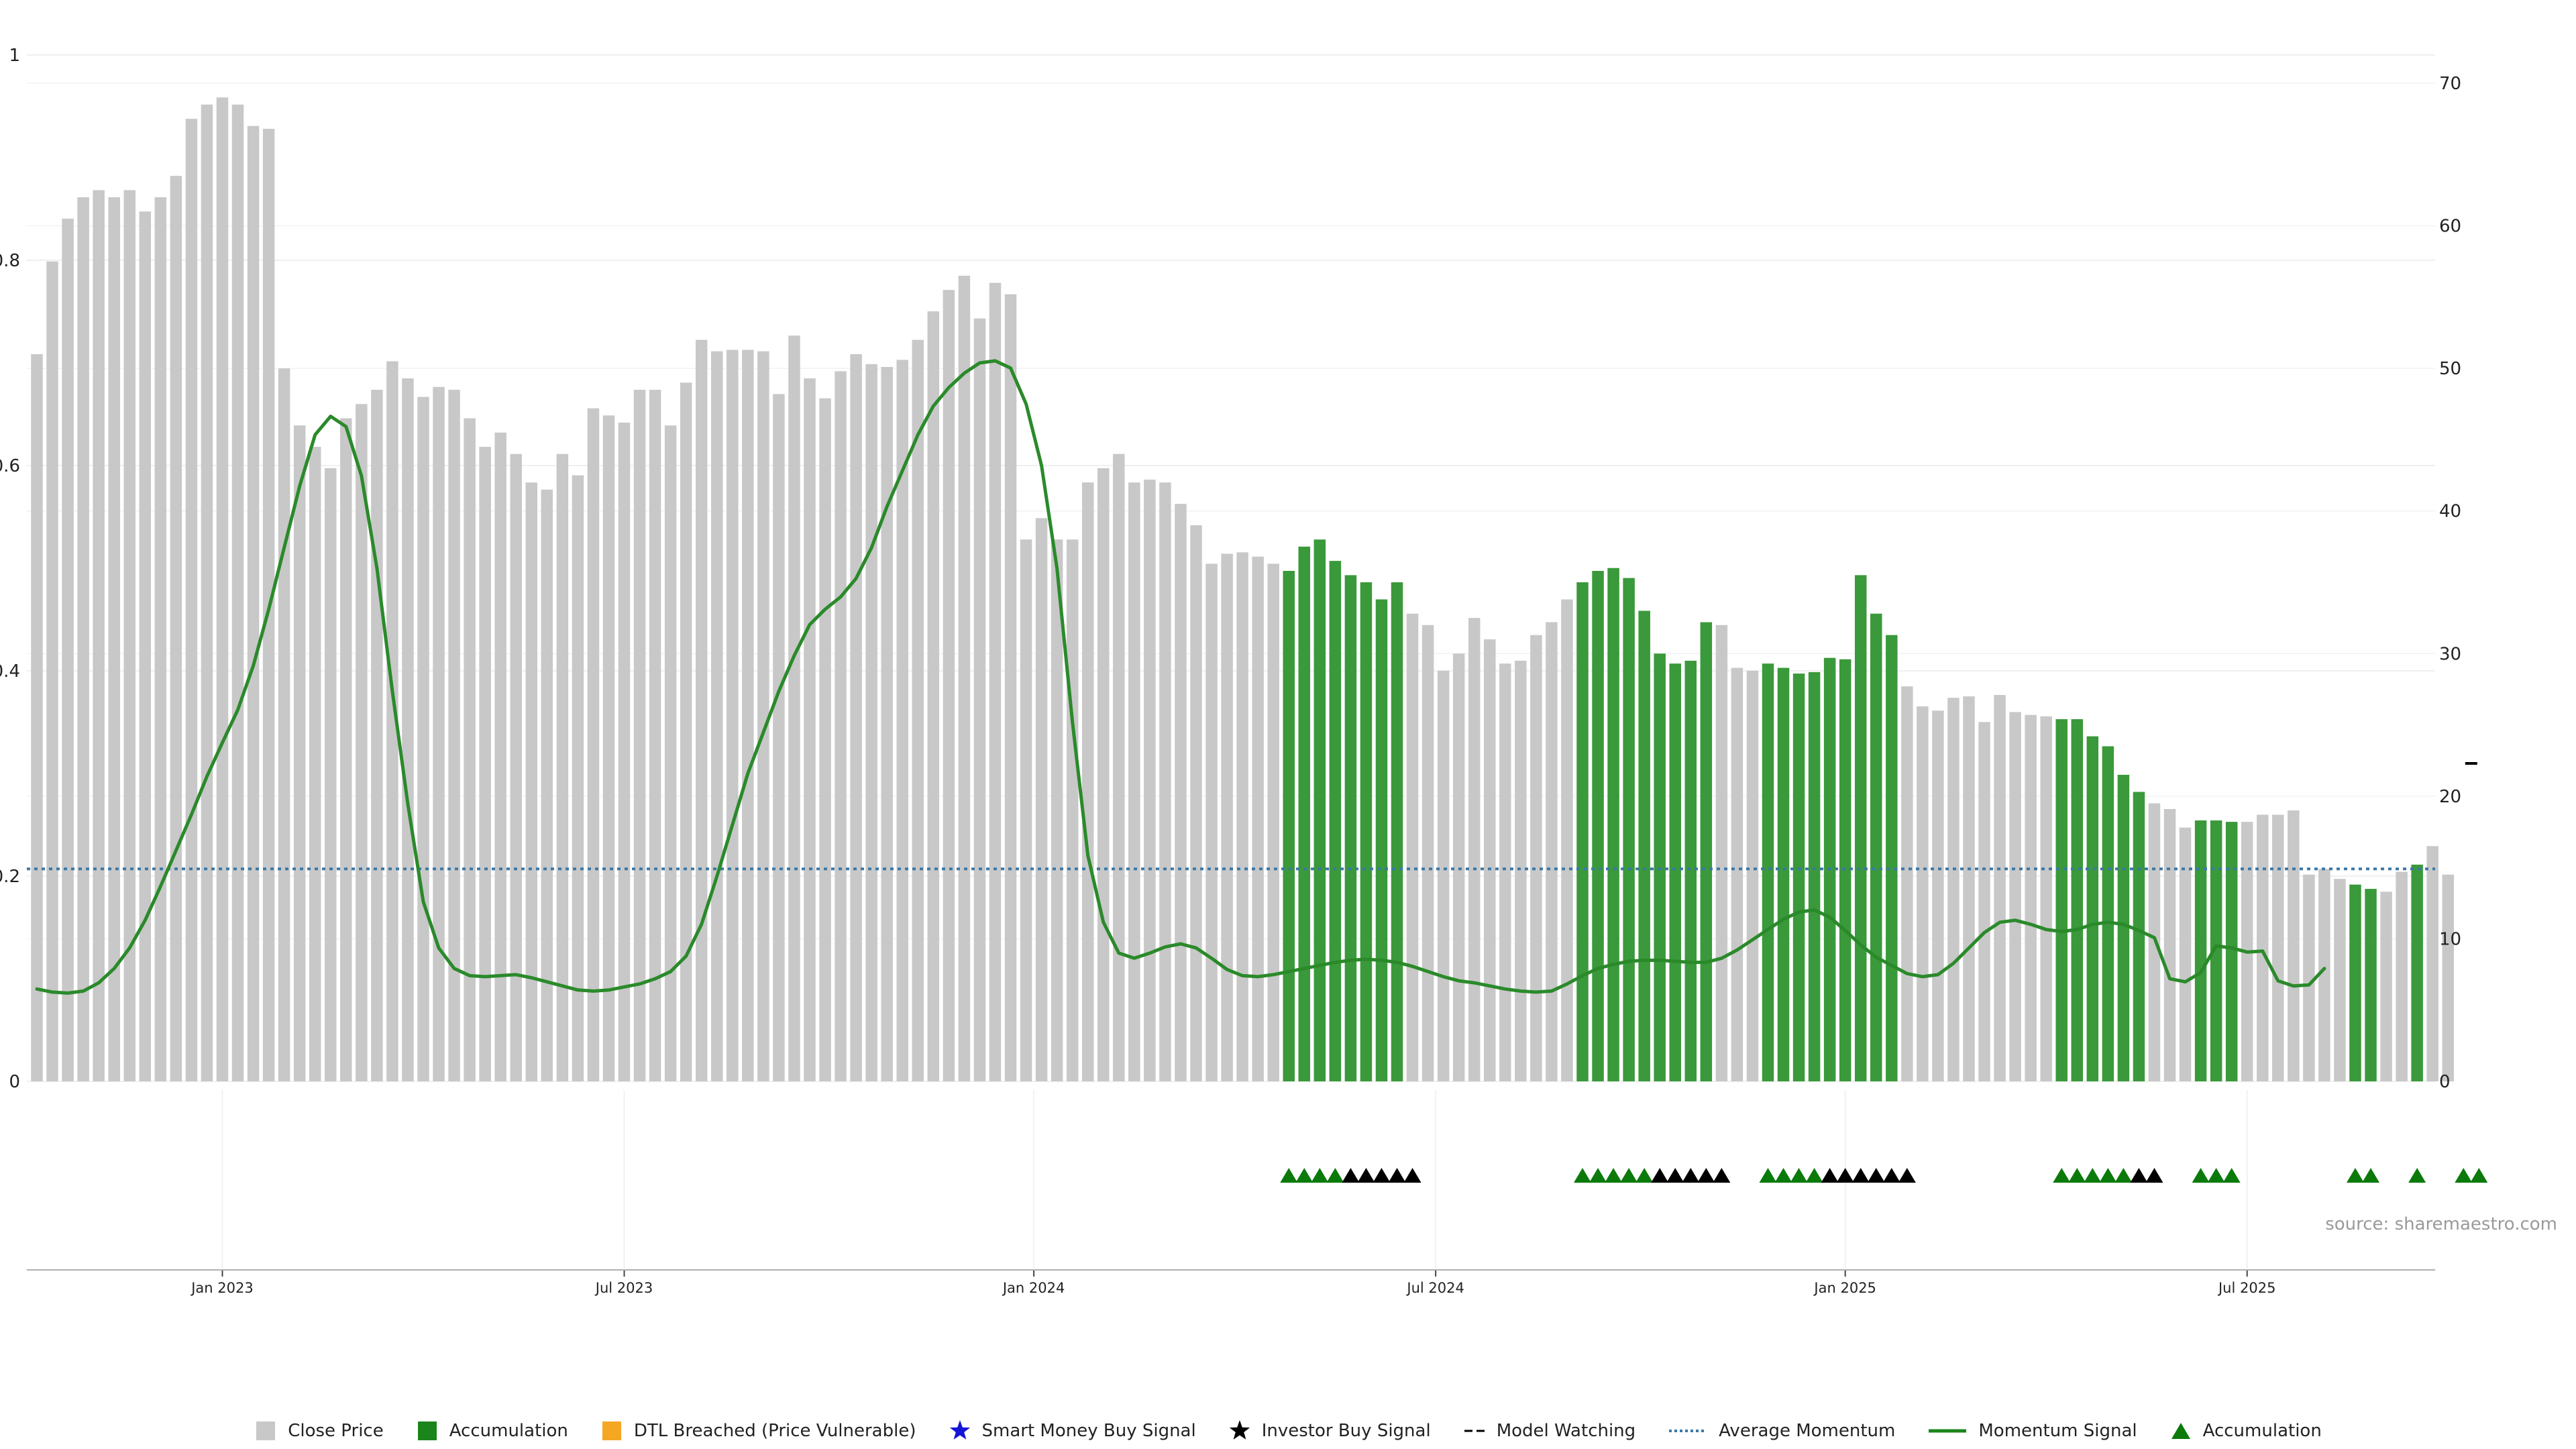 The height and width of the screenshot is (1449, 2576). I want to click on legend-square-icon, so click(266, 1430).